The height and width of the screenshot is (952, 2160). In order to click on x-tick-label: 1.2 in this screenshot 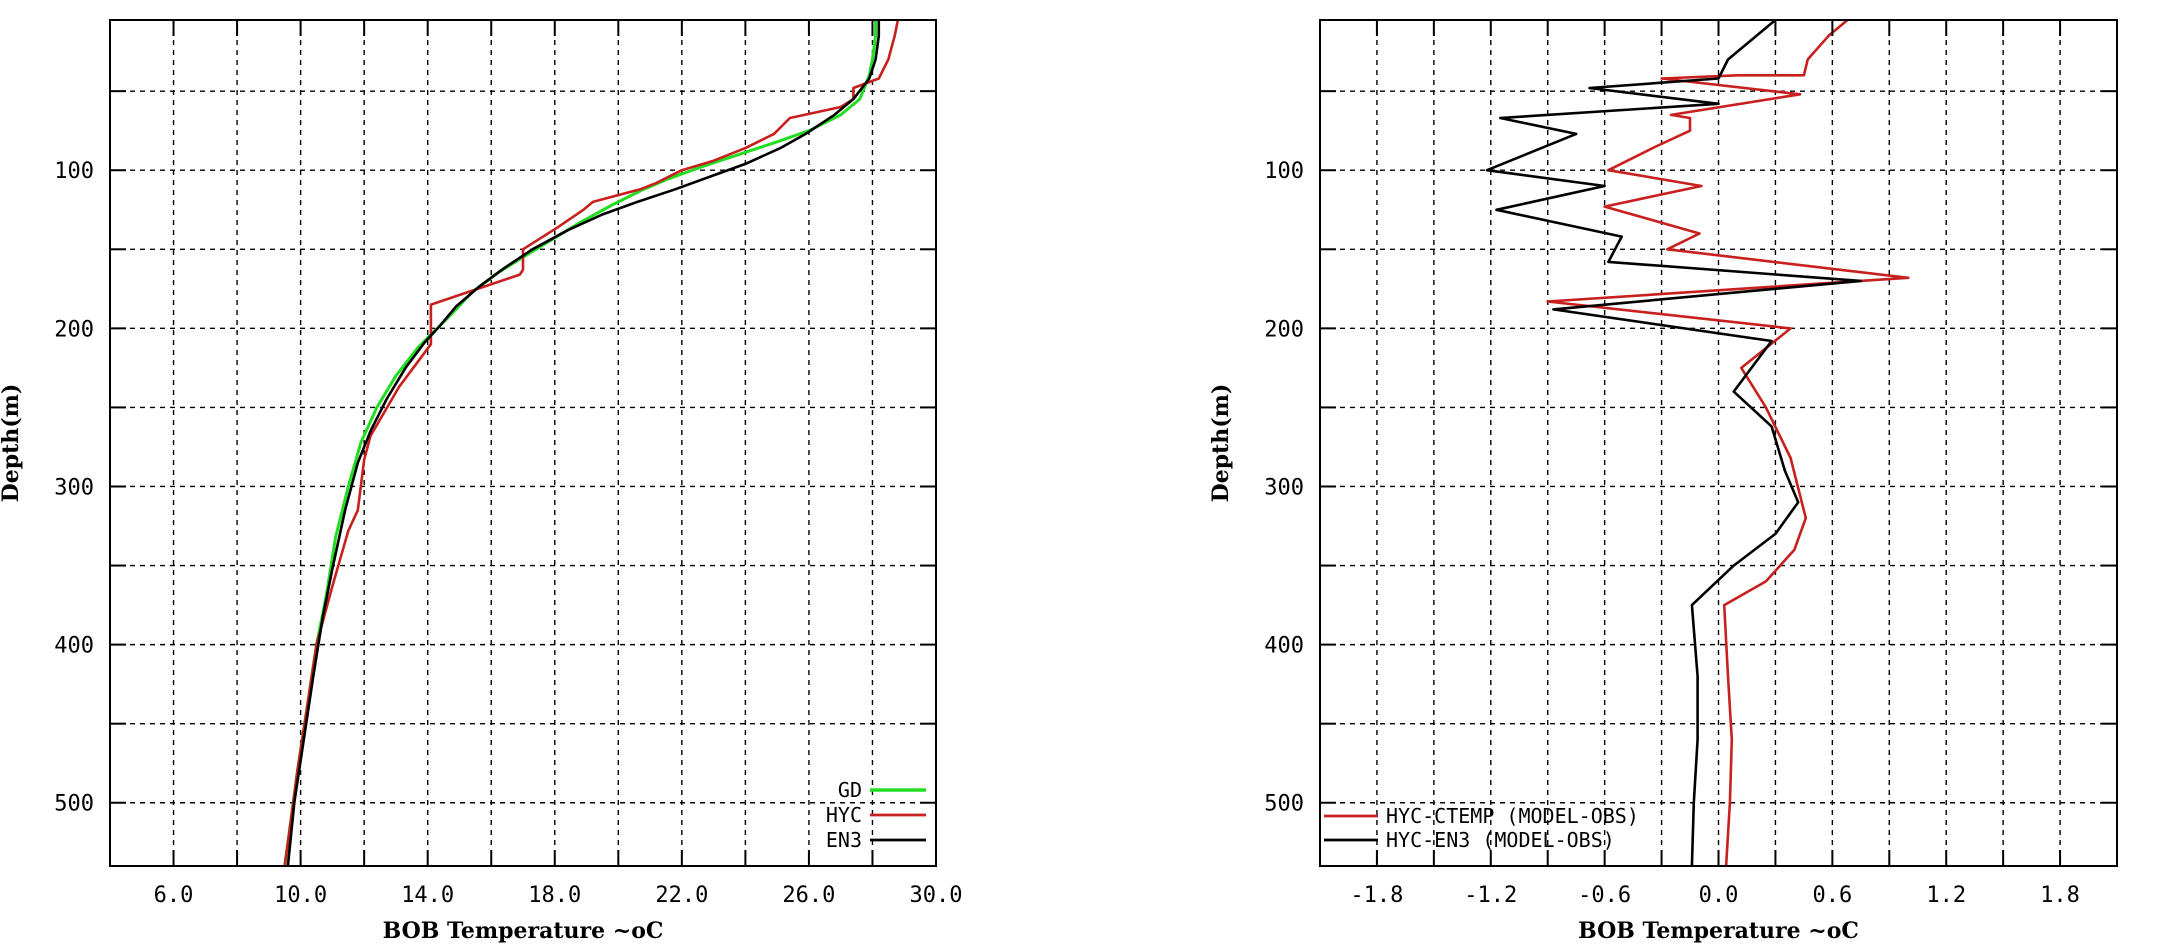, I will do `click(1946, 895)`.